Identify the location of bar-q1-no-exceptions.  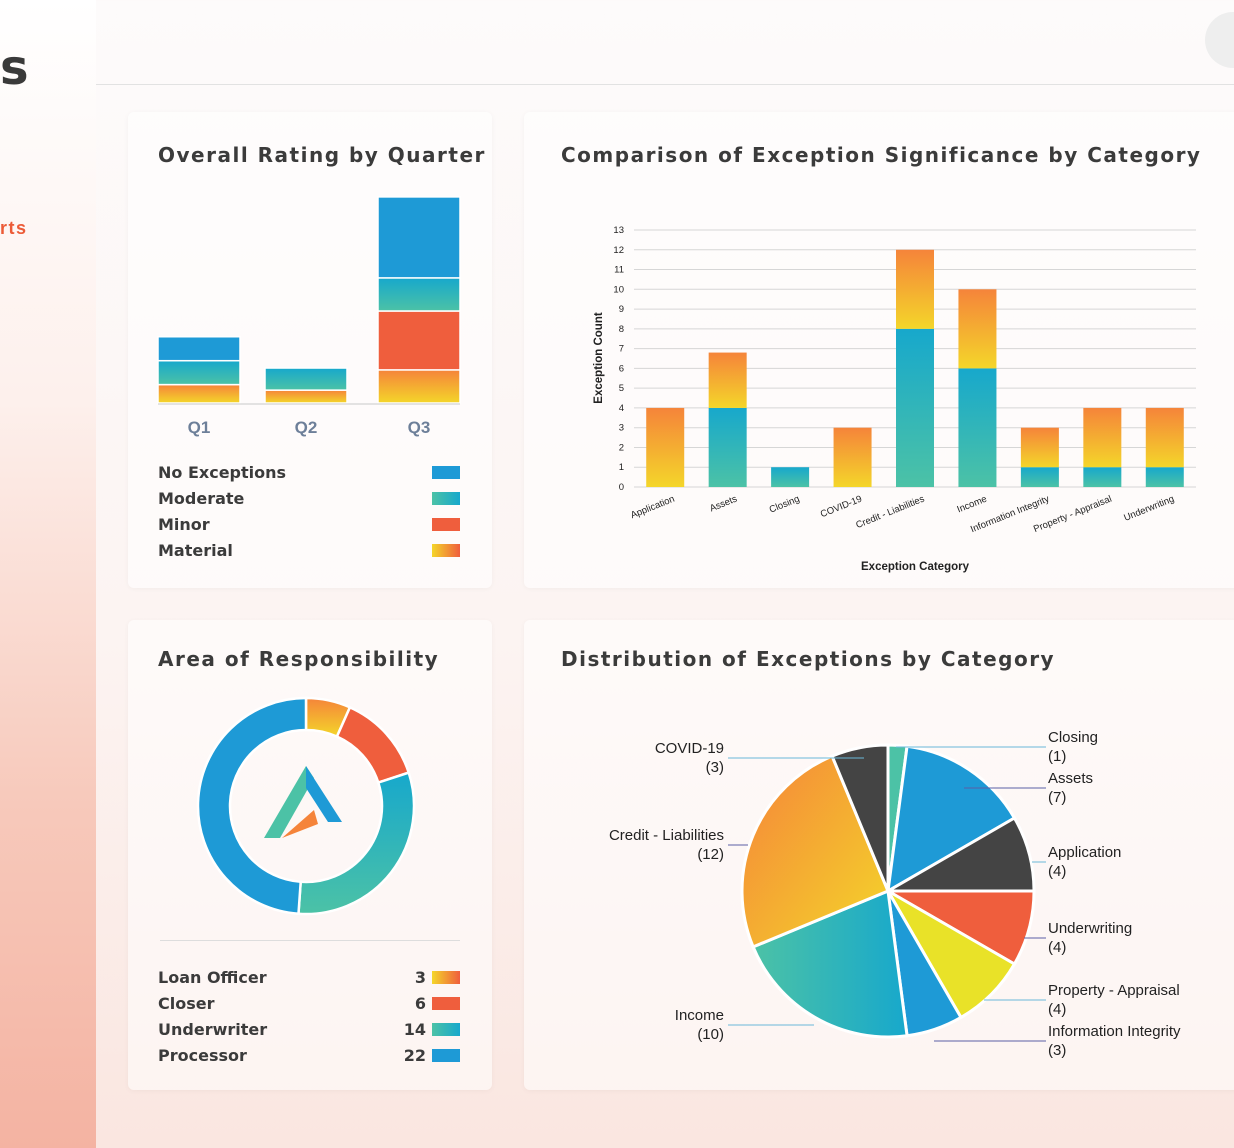
(199, 349).